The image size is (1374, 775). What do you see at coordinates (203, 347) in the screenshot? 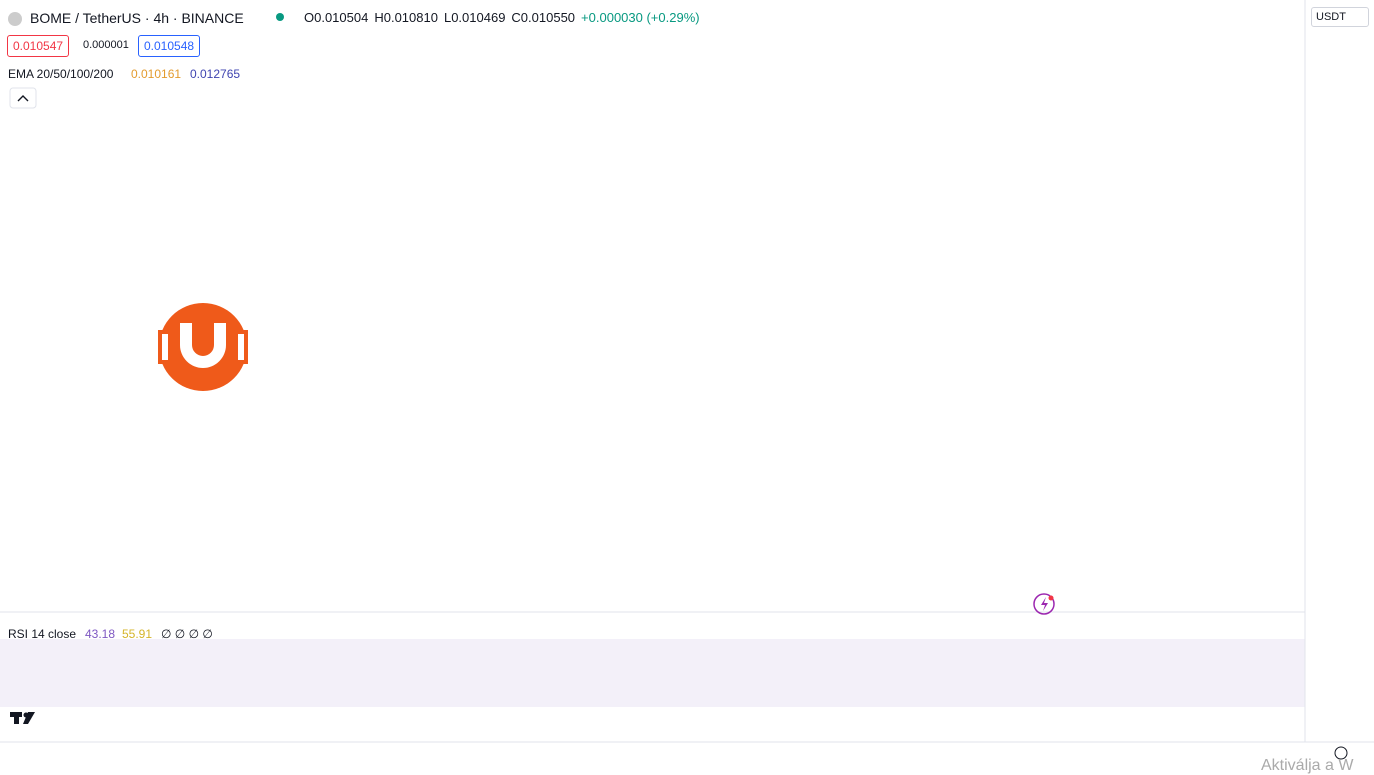
I see `bome-logo` at bounding box center [203, 347].